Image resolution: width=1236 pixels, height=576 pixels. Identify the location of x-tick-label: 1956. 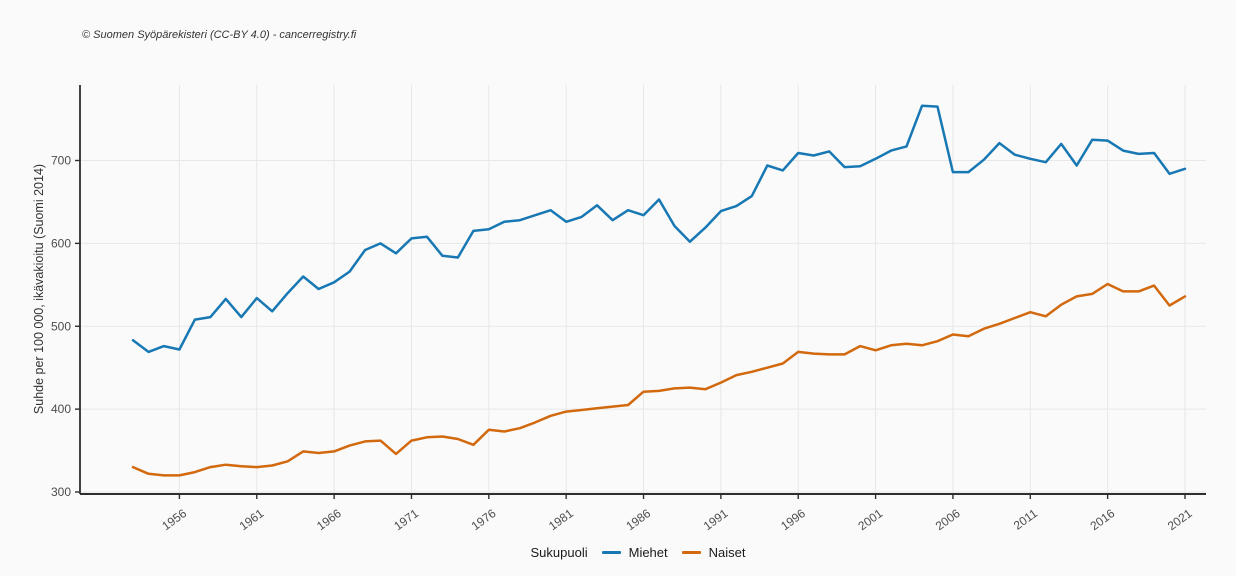
(174, 519).